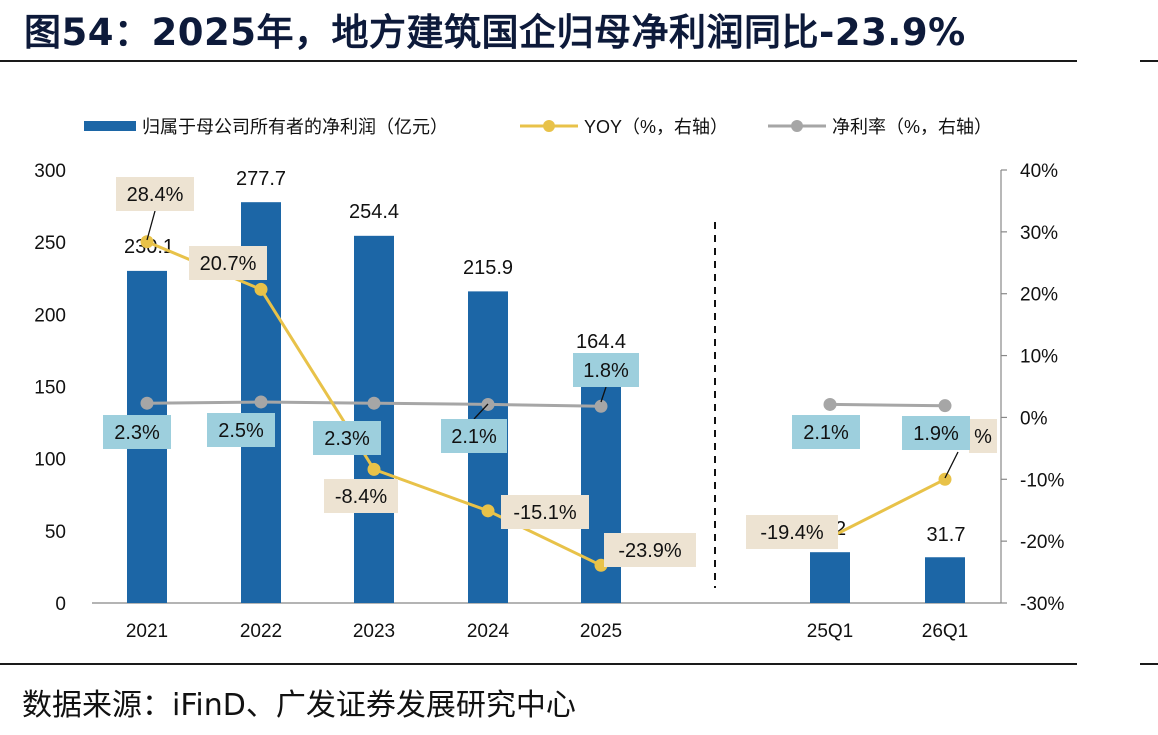 This screenshot has height=735, width=1158. I want to click on bar-value-label: 254.4, so click(374, 212).